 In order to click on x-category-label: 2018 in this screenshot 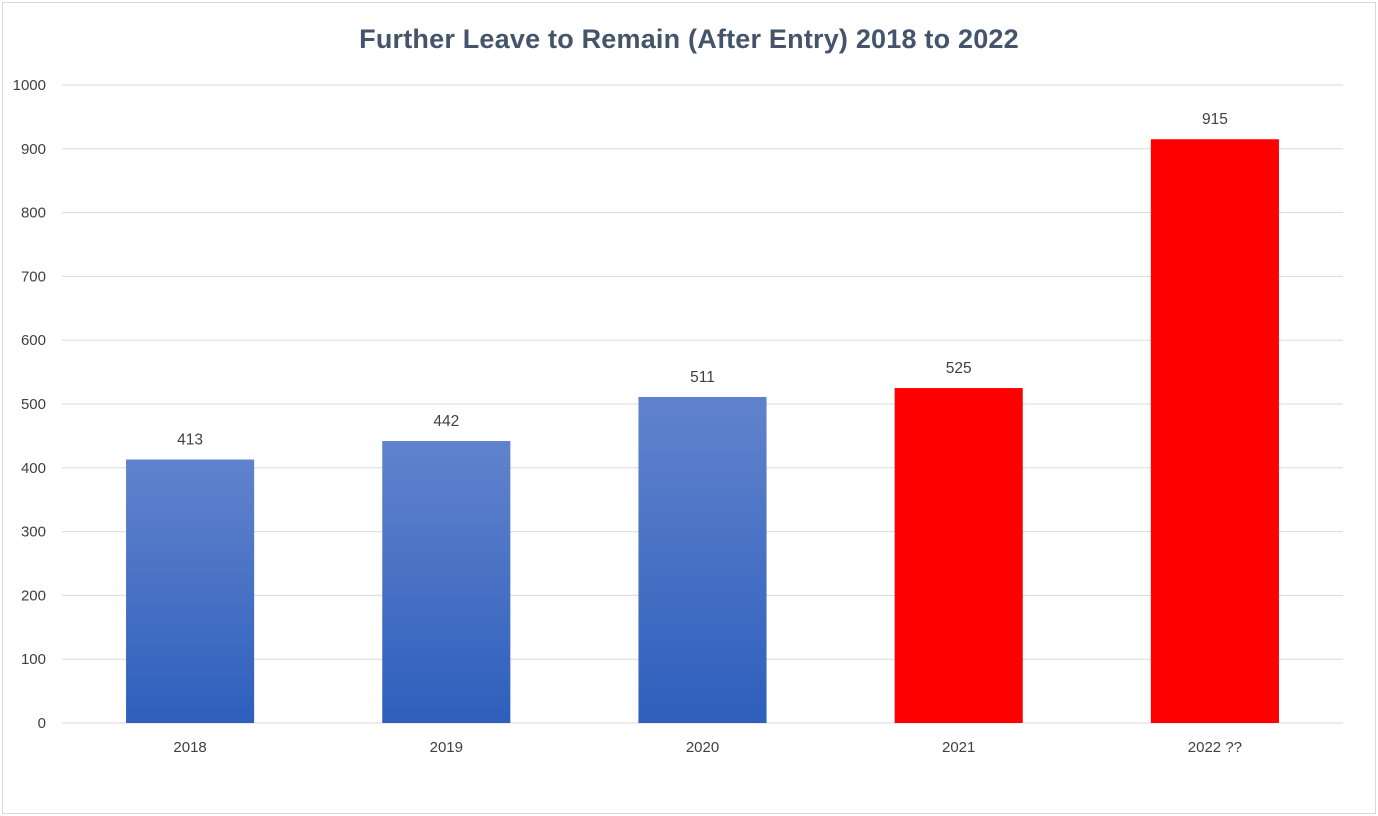, I will do `click(189, 747)`.